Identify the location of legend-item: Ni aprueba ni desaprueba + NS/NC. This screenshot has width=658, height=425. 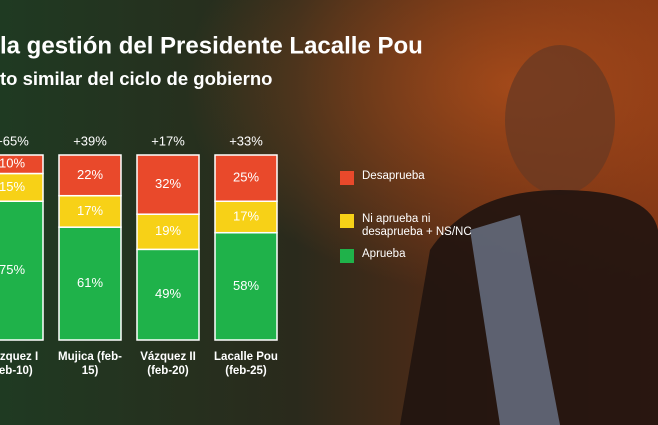
(406, 226).